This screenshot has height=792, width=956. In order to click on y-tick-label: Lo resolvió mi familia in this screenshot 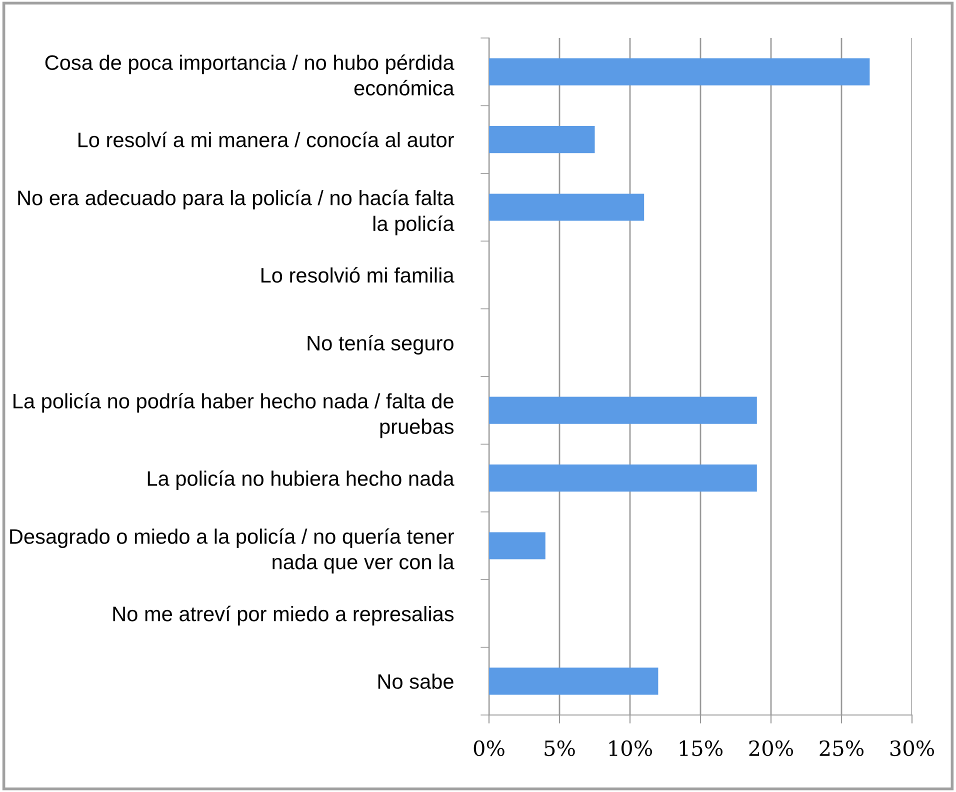, I will do `click(357, 275)`.